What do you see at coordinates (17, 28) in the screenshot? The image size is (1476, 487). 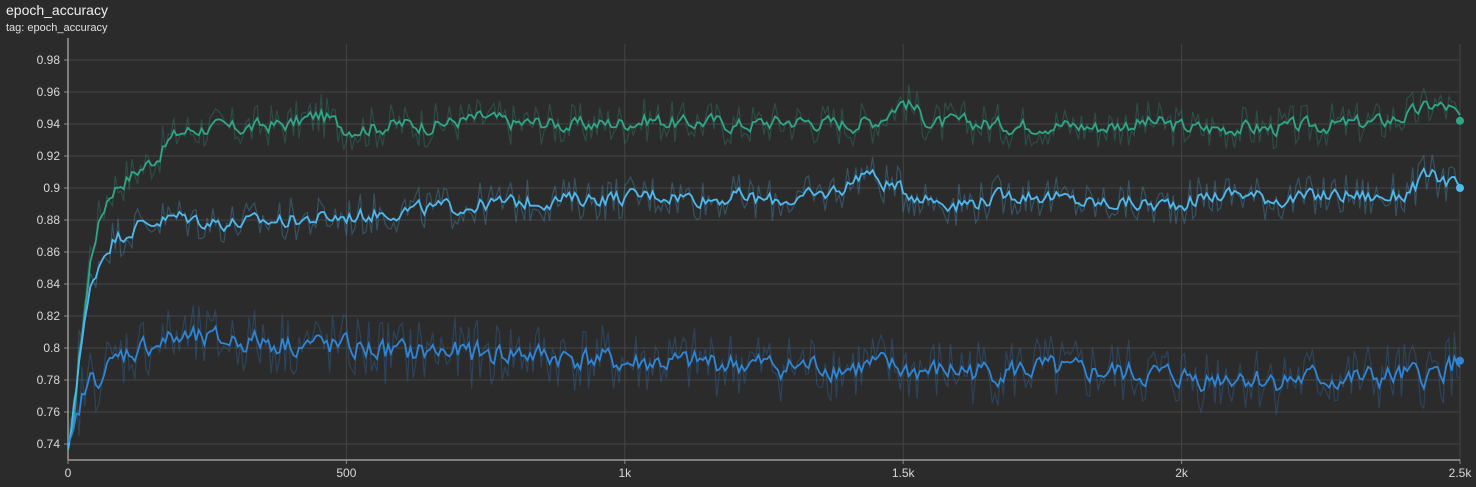 I see `tag-prefix: tag:` at bounding box center [17, 28].